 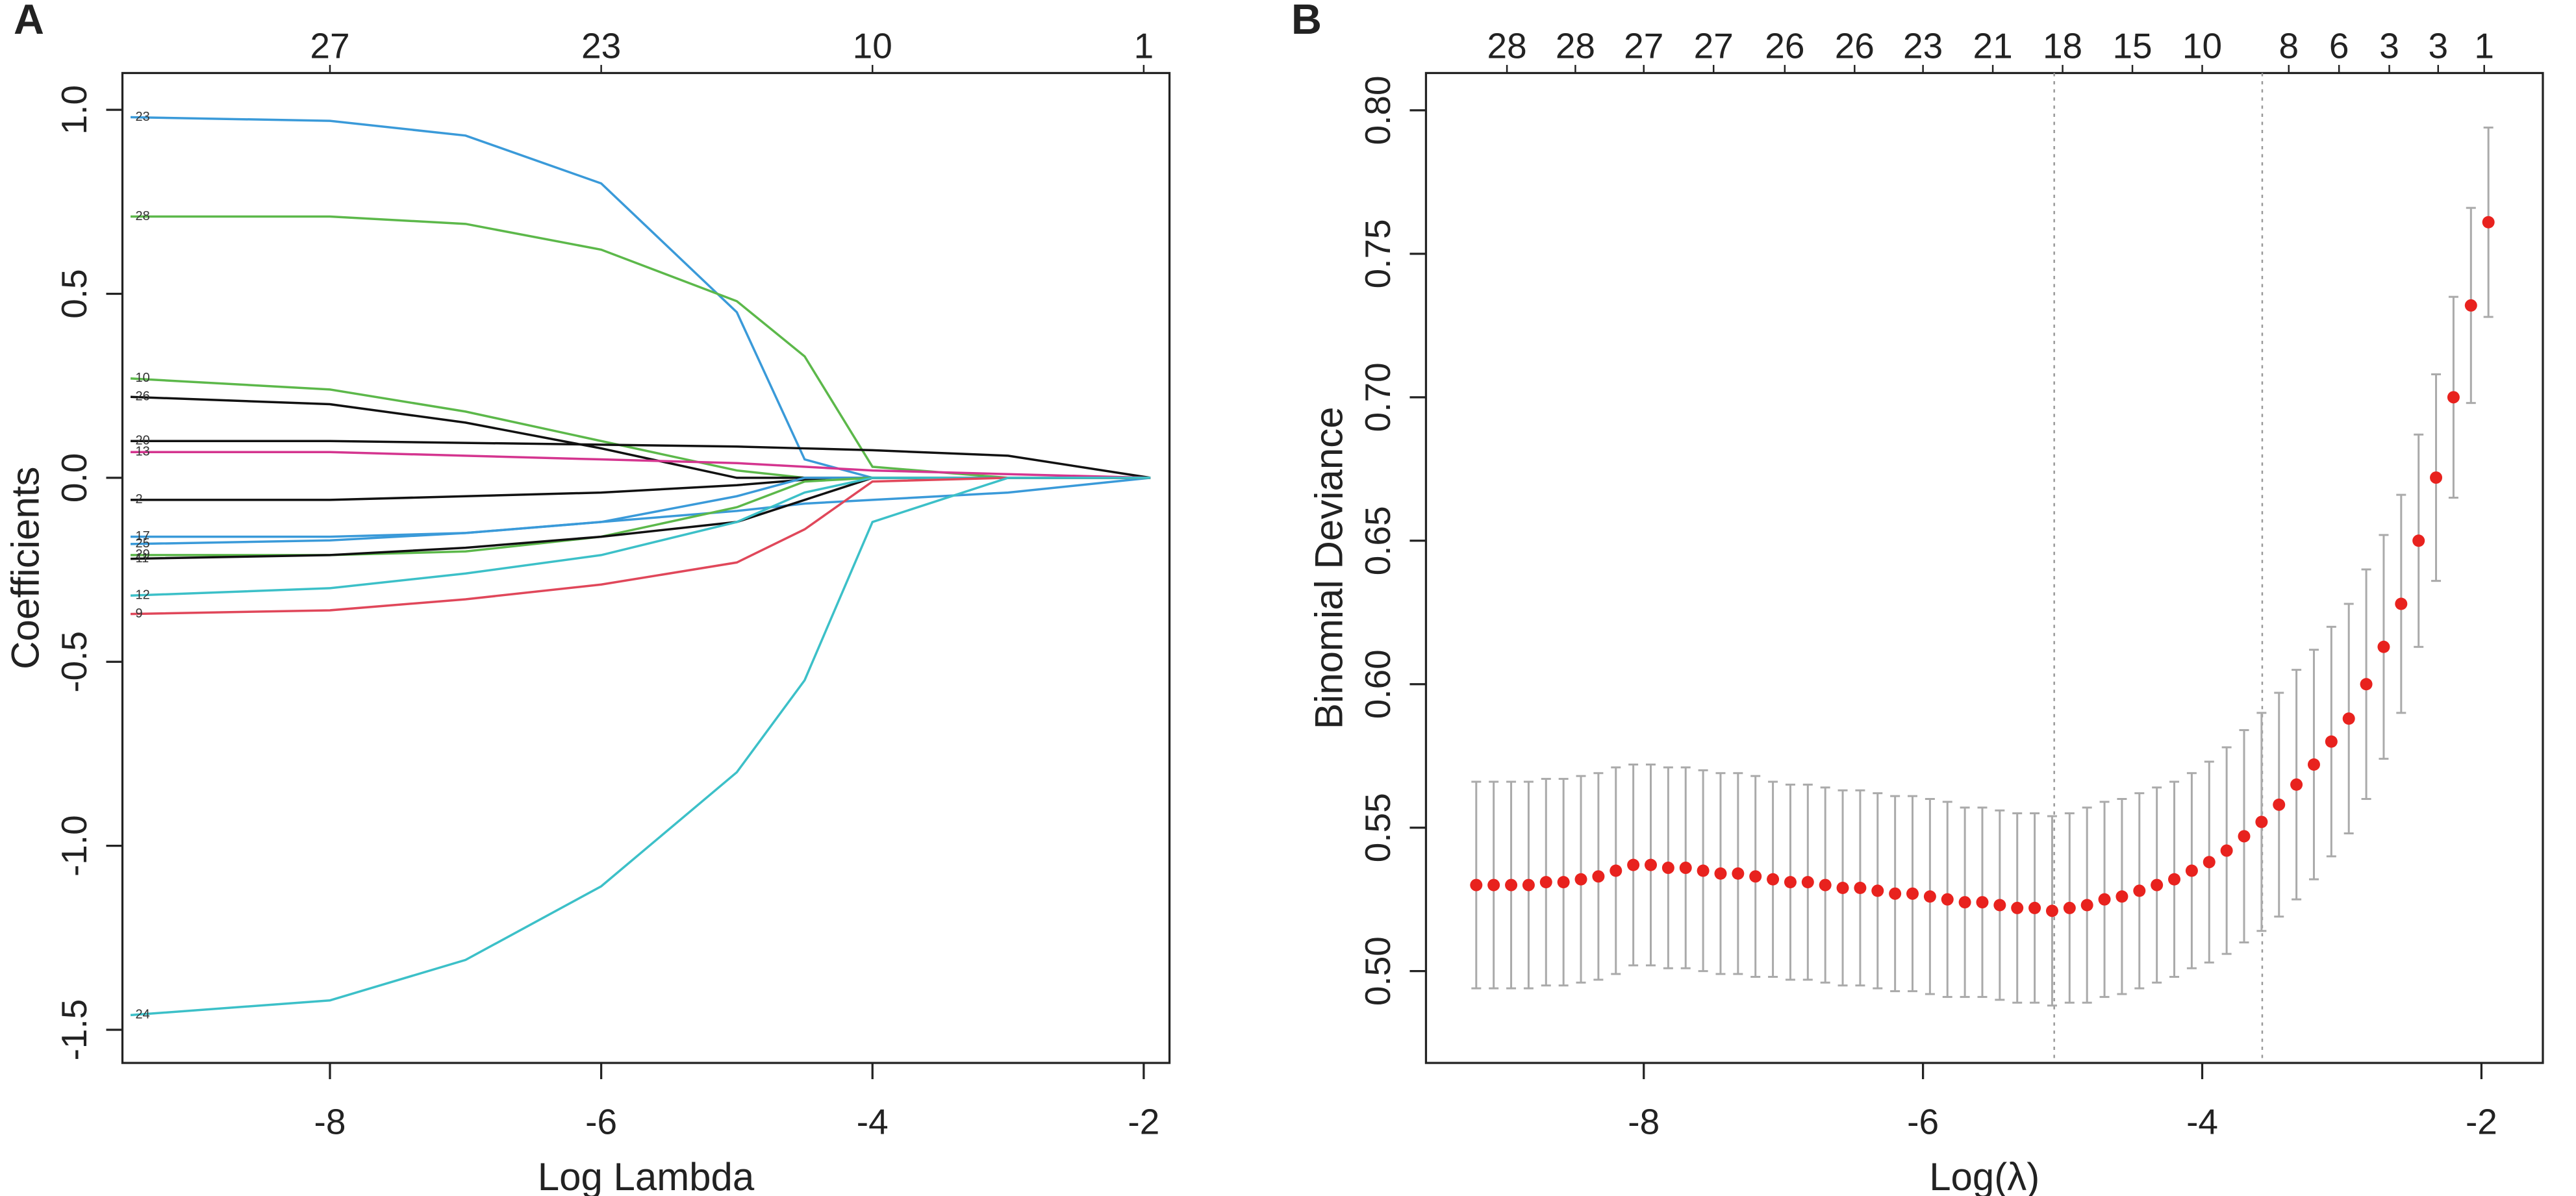 I want to click on y-tick-label: 0.60, so click(x=1377, y=684).